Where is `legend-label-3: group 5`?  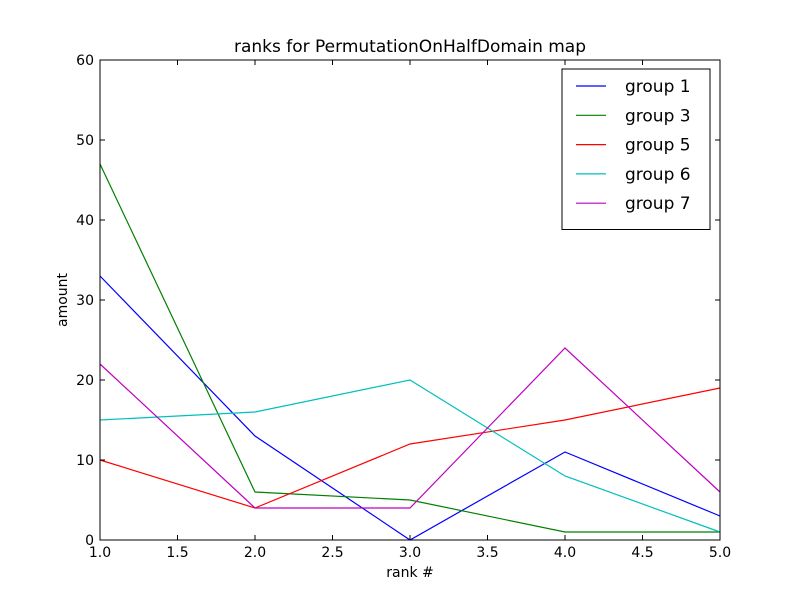 legend-label-3: group 5 is located at coordinates (658, 146).